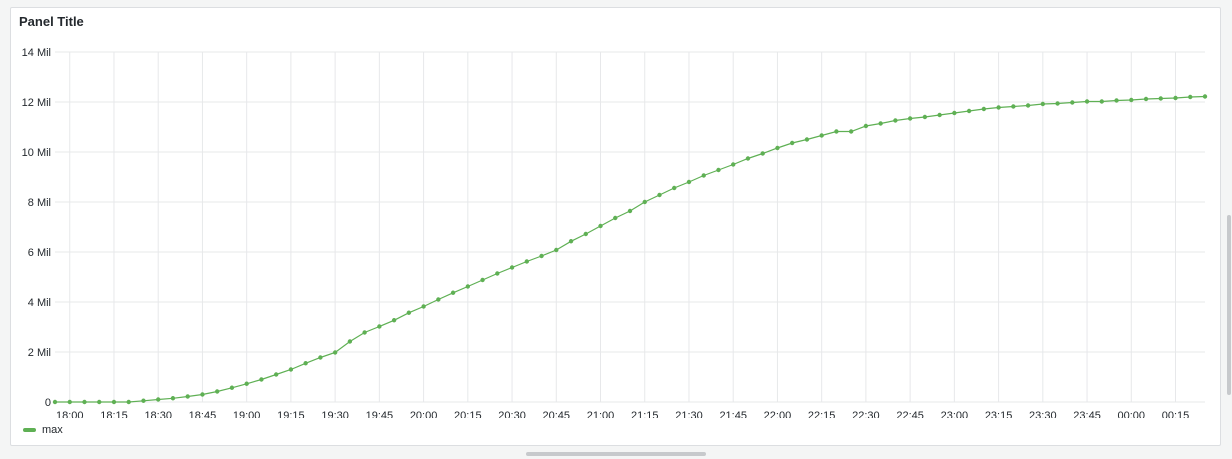 The height and width of the screenshot is (459, 1232). What do you see at coordinates (70, 414) in the screenshot?
I see `x-tick-label: 18:00` at bounding box center [70, 414].